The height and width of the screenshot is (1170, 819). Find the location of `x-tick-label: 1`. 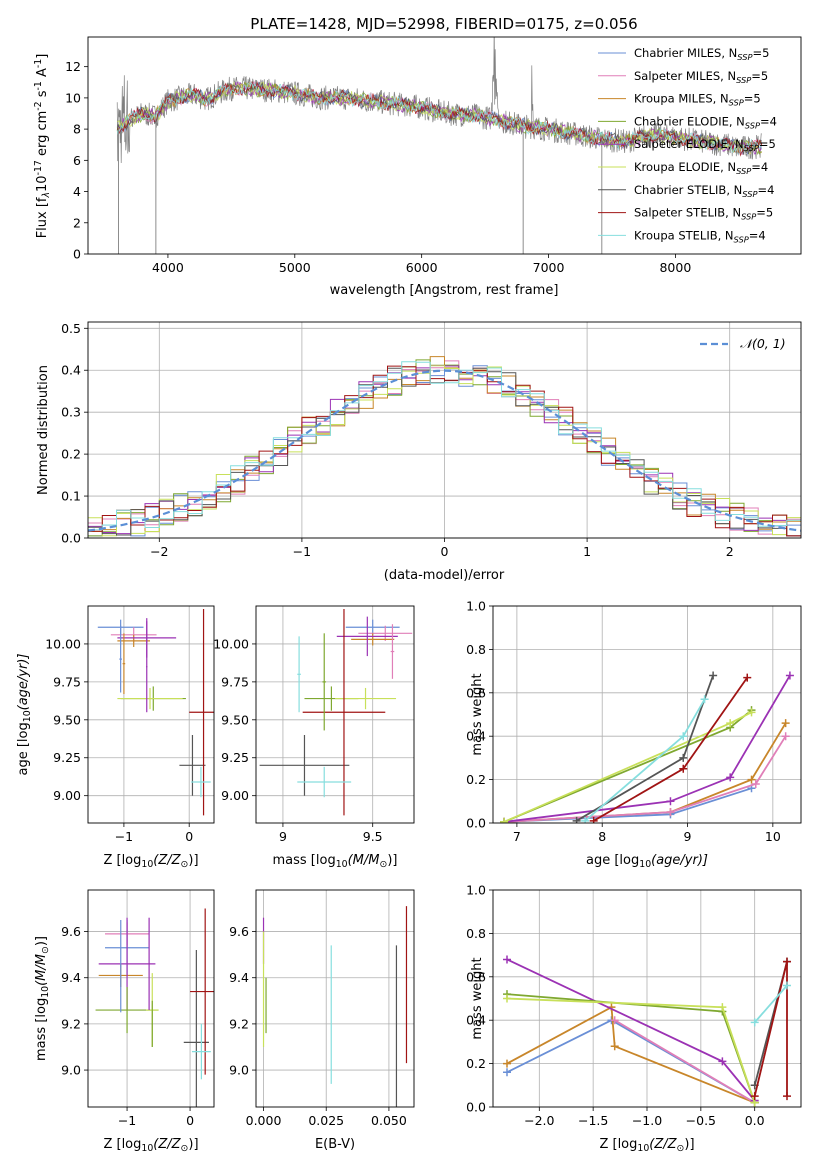

x-tick-label: 1 is located at coordinates (587, 551).